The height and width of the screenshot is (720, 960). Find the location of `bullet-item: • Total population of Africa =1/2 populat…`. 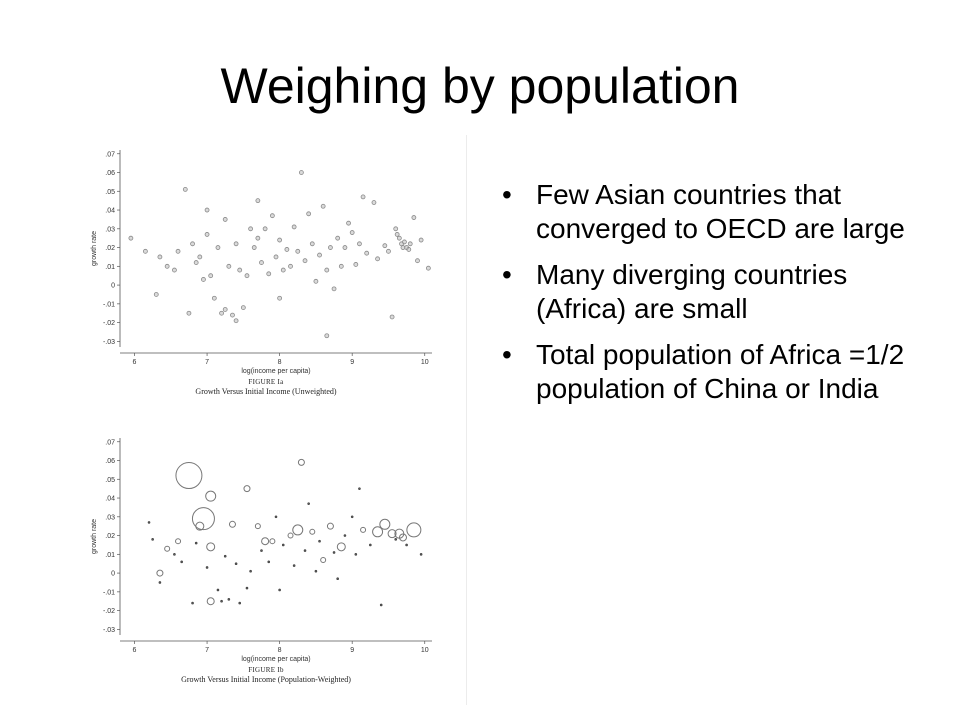

bullet-item: • Total population of Africa =1/2 populat… is located at coordinates (708, 372).